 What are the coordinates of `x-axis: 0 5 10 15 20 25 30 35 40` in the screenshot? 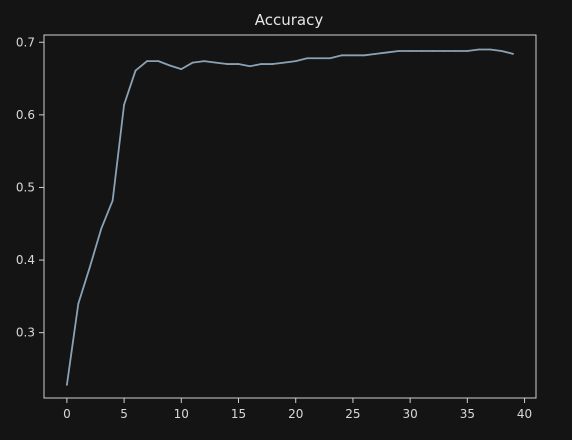 It's located at (297, 409).